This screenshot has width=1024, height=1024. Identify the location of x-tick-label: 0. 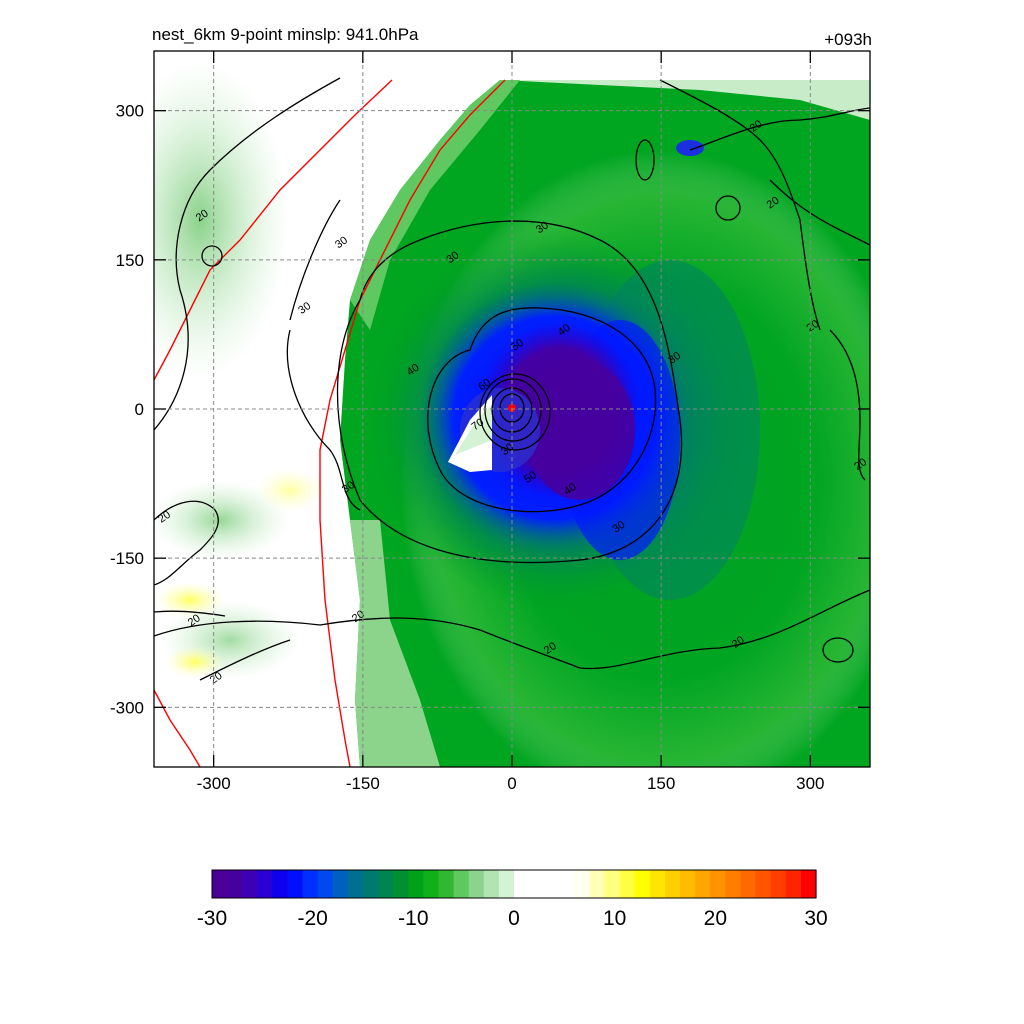
(511, 783).